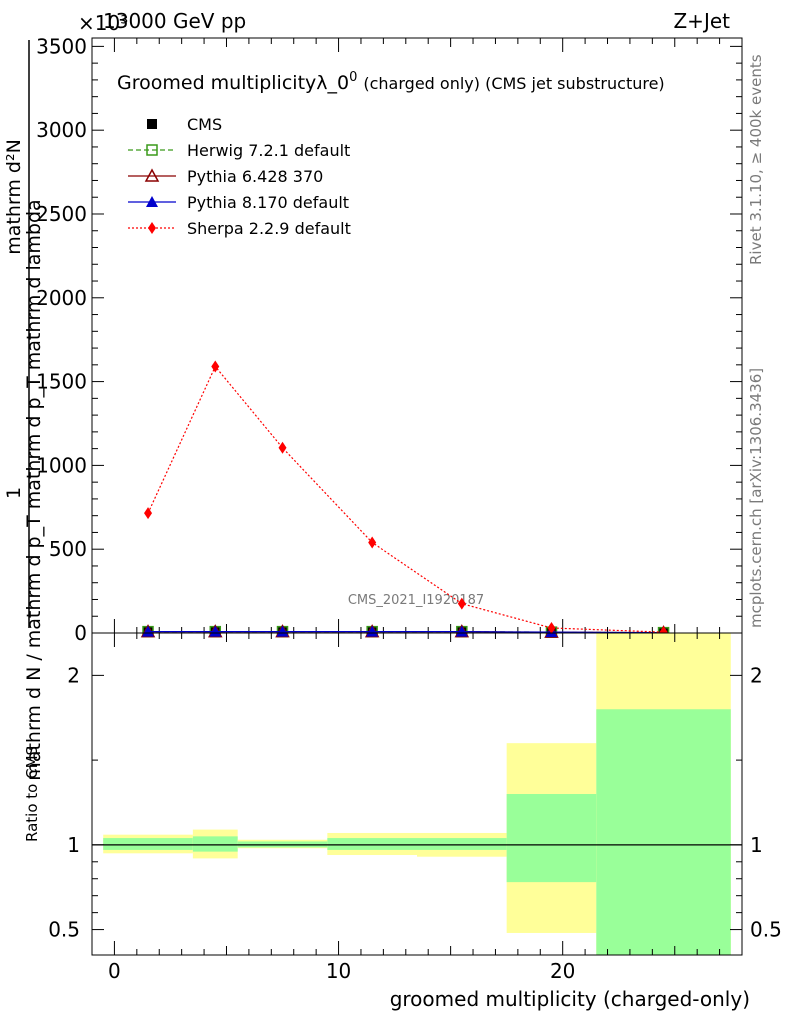 The image size is (786, 1024). What do you see at coordinates (73, 845) in the screenshot?
I see `ratio-ytick-label: 1` at bounding box center [73, 845].